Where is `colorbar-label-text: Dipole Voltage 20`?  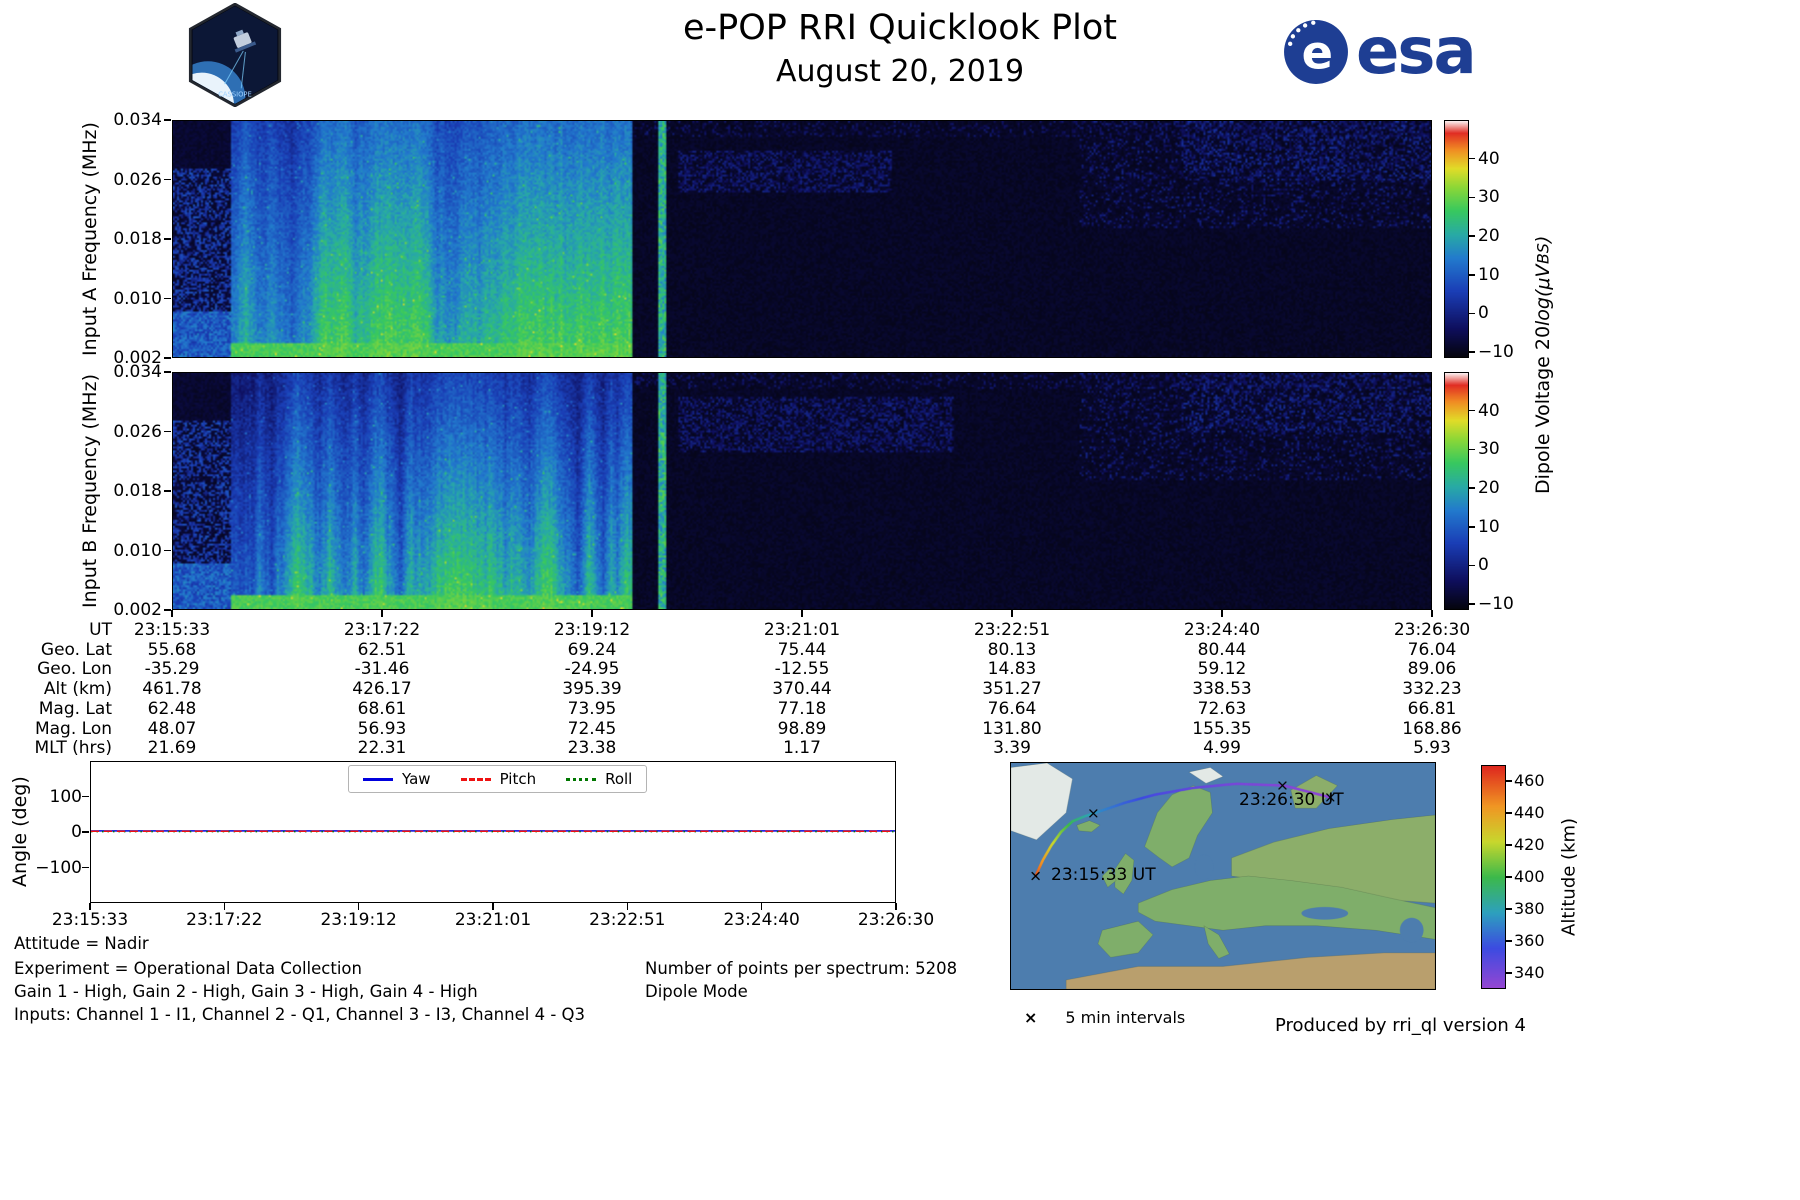 colorbar-label-text: Dipole Voltage 20 is located at coordinates (1543, 409).